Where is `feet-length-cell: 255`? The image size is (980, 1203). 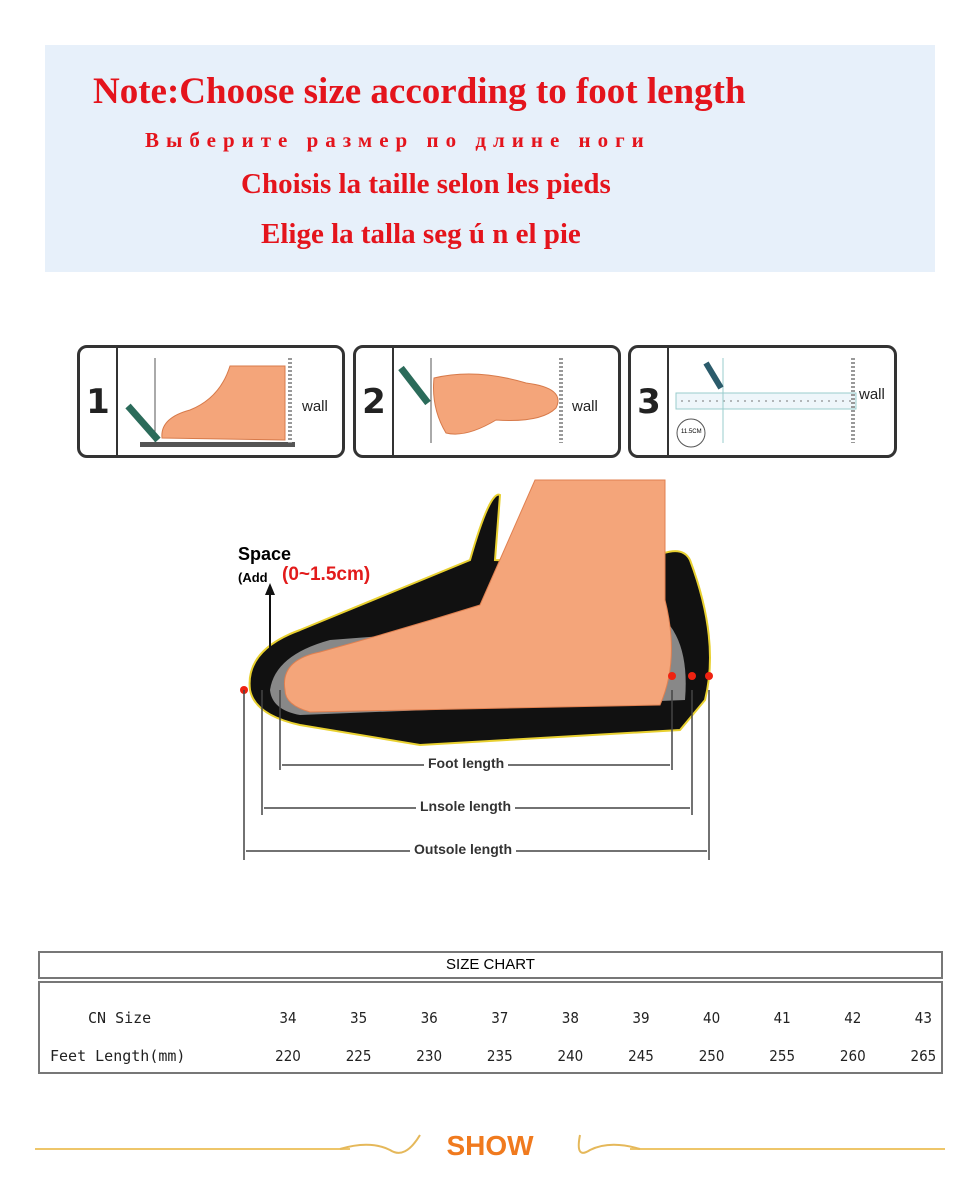 feet-length-cell: 255 is located at coordinates (782, 1056).